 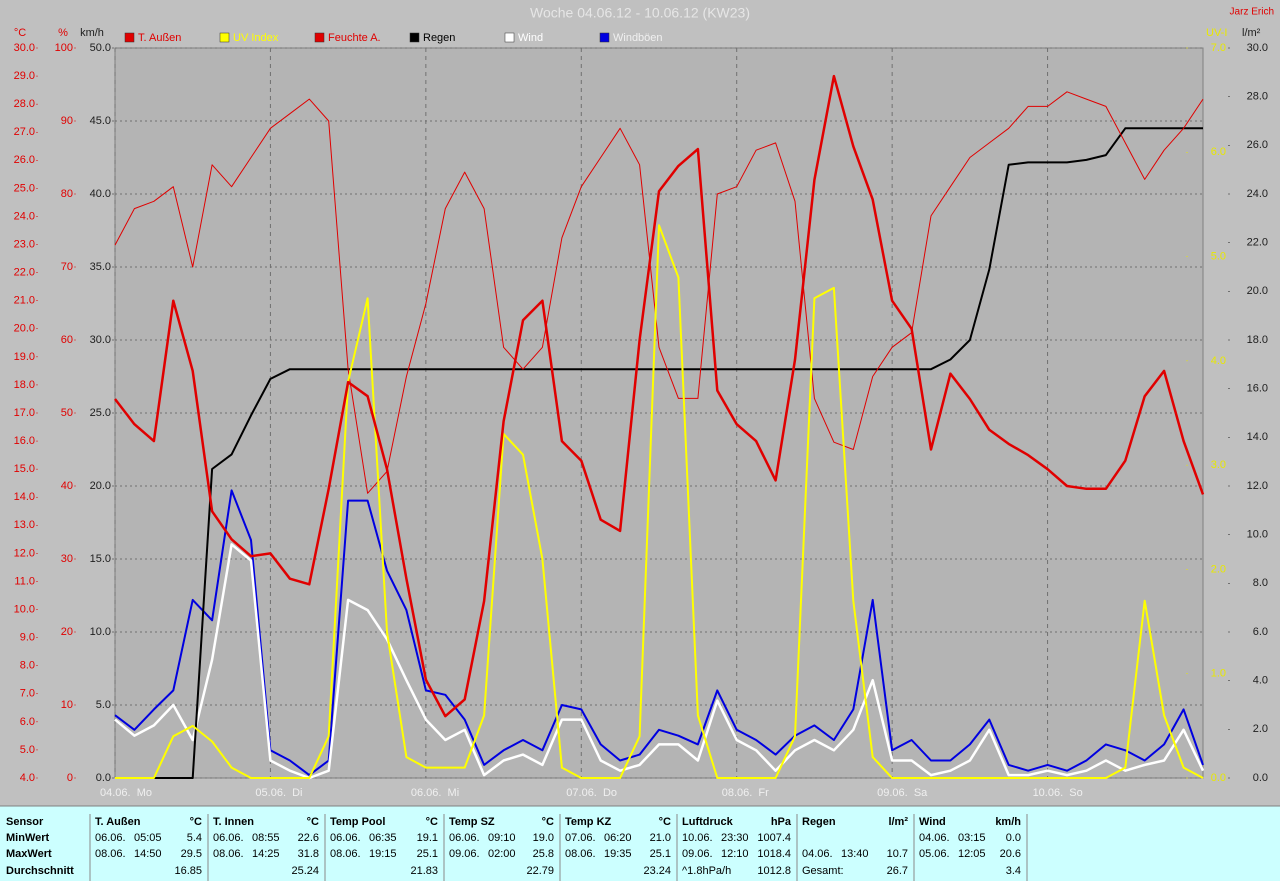 What do you see at coordinates (640, 13) in the screenshot?
I see `chart-title: Woche 04.06.12 - 10.06.12 (KW23)` at bounding box center [640, 13].